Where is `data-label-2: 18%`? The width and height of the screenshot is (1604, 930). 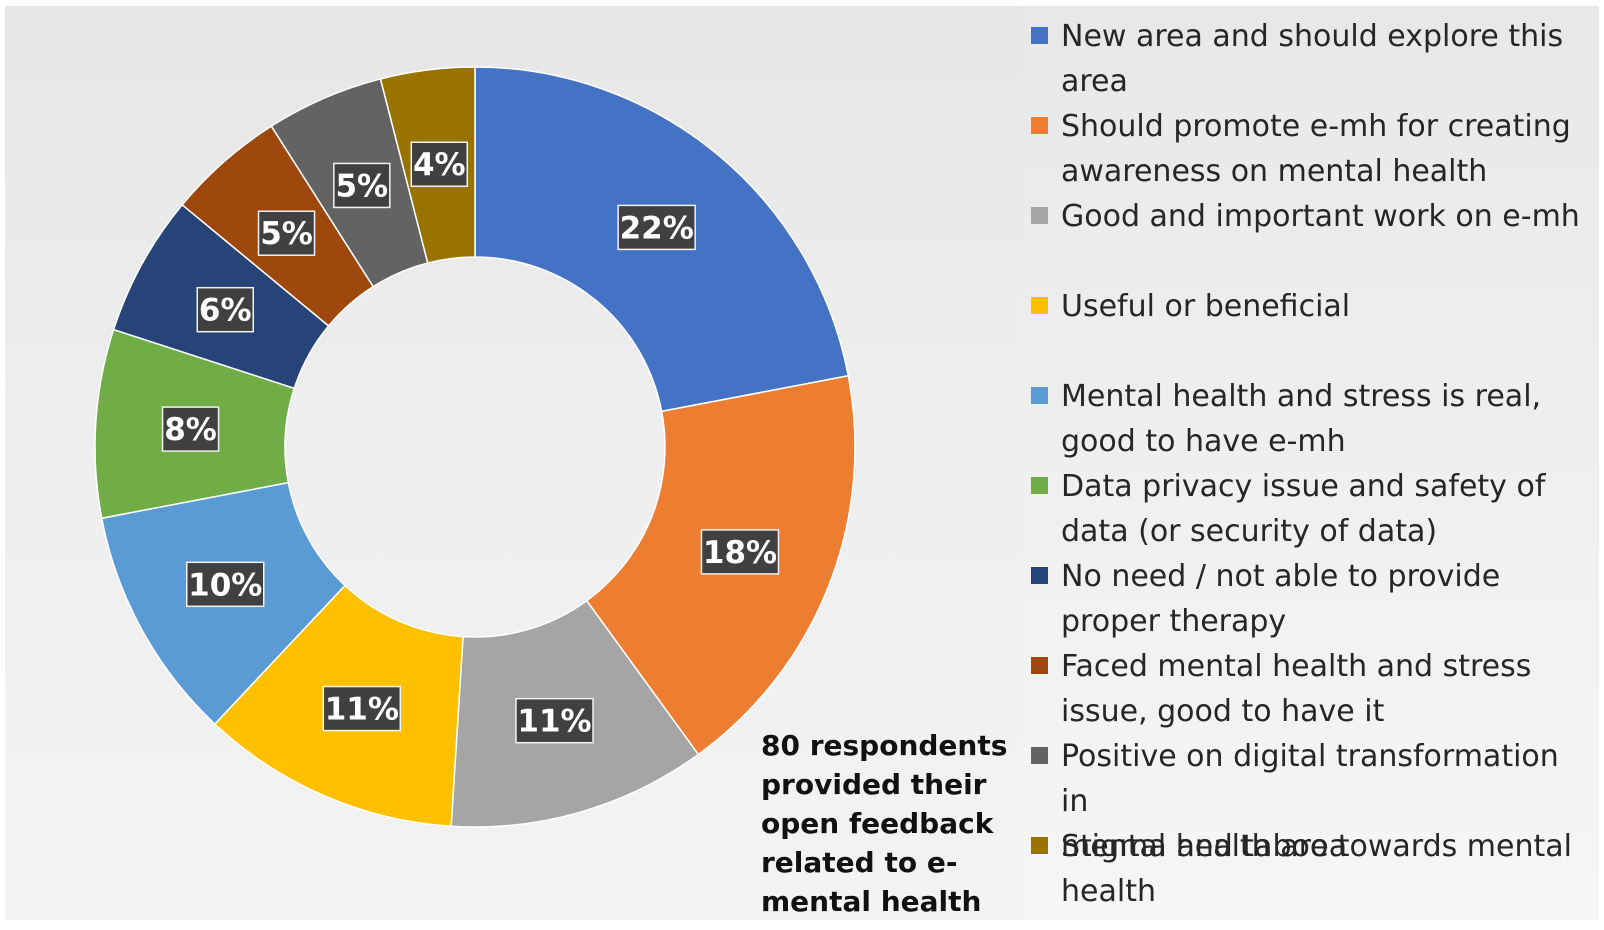
data-label-2: 18% is located at coordinates (740, 552).